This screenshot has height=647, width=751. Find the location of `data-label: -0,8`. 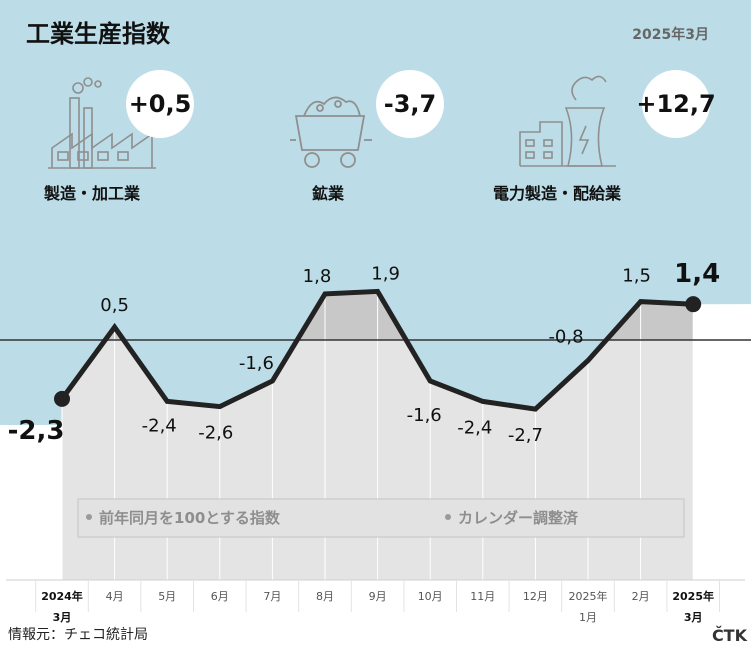

data-label: -0,8 is located at coordinates (565, 336).